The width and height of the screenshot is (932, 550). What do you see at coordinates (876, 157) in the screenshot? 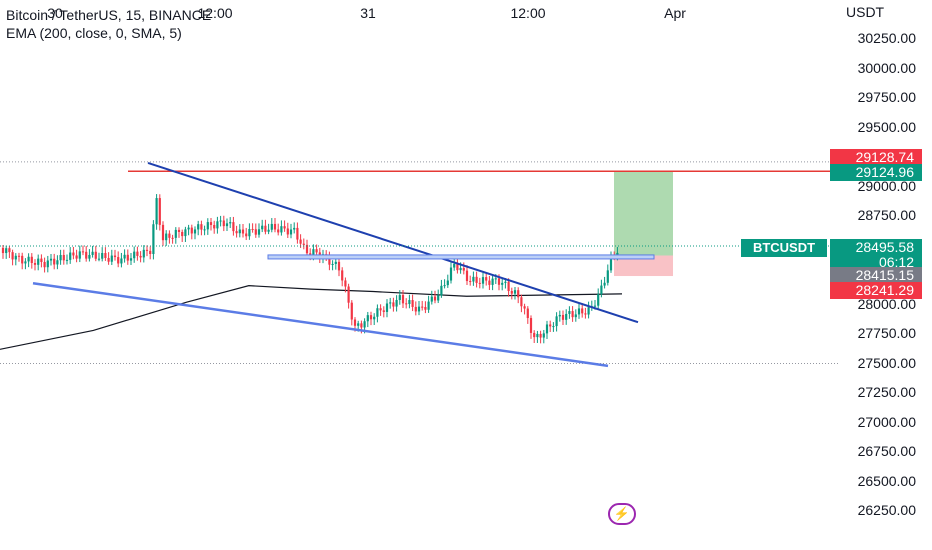
I see `target-price-badge: 29128.74` at bounding box center [876, 157].